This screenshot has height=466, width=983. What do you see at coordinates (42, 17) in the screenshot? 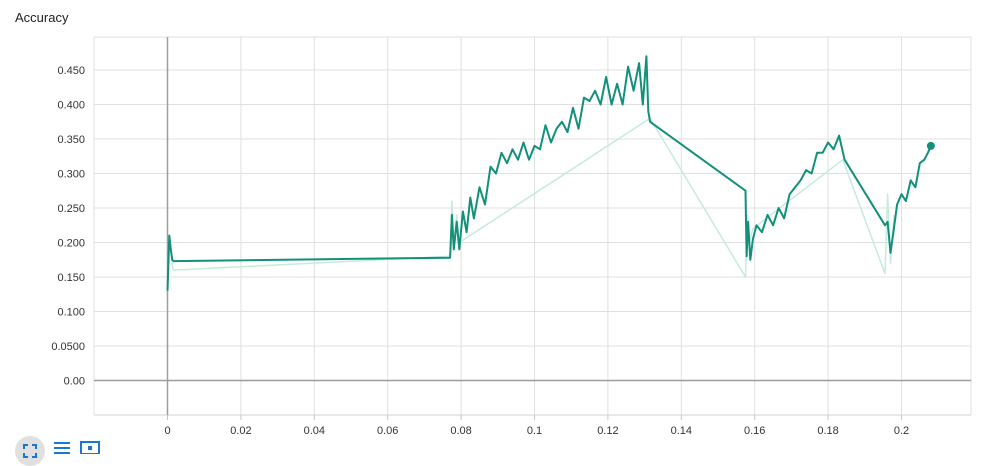
I see `chart-title: Accuracy` at bounding box center [42, 17].